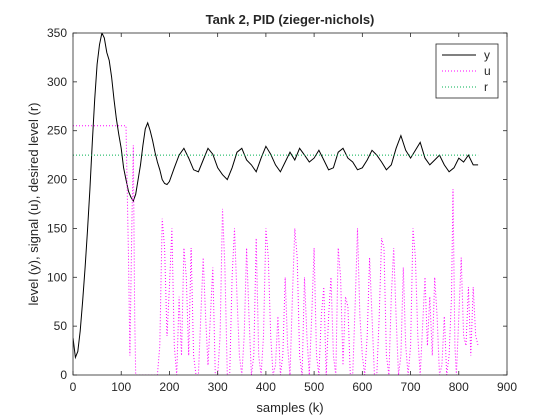 Image resolution: width=560 pixels, height=420 pixels. What do you see at coordinates (57, 228) in the screenshot?
I see `y-tick-label: 150` at bounding box center [57, 228].